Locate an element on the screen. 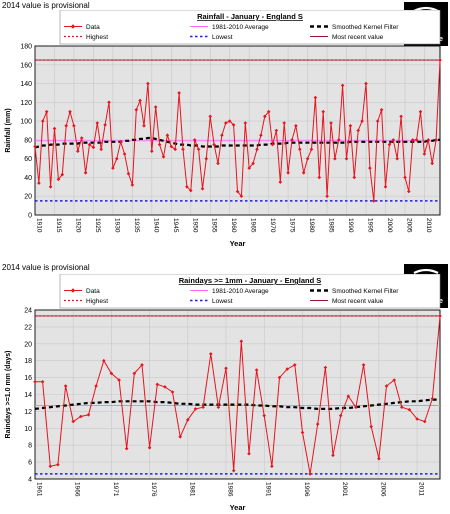 This screenshot has width=450, height=514. x-tick-label: 1981 is located at coordinates (191, 489).